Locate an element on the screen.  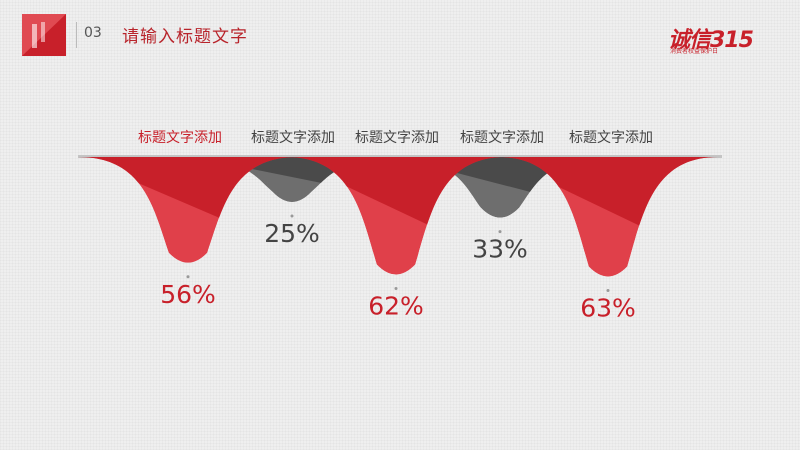
brand-sub-text: 消费者权益保护日 is located at coordinates (694, 51).